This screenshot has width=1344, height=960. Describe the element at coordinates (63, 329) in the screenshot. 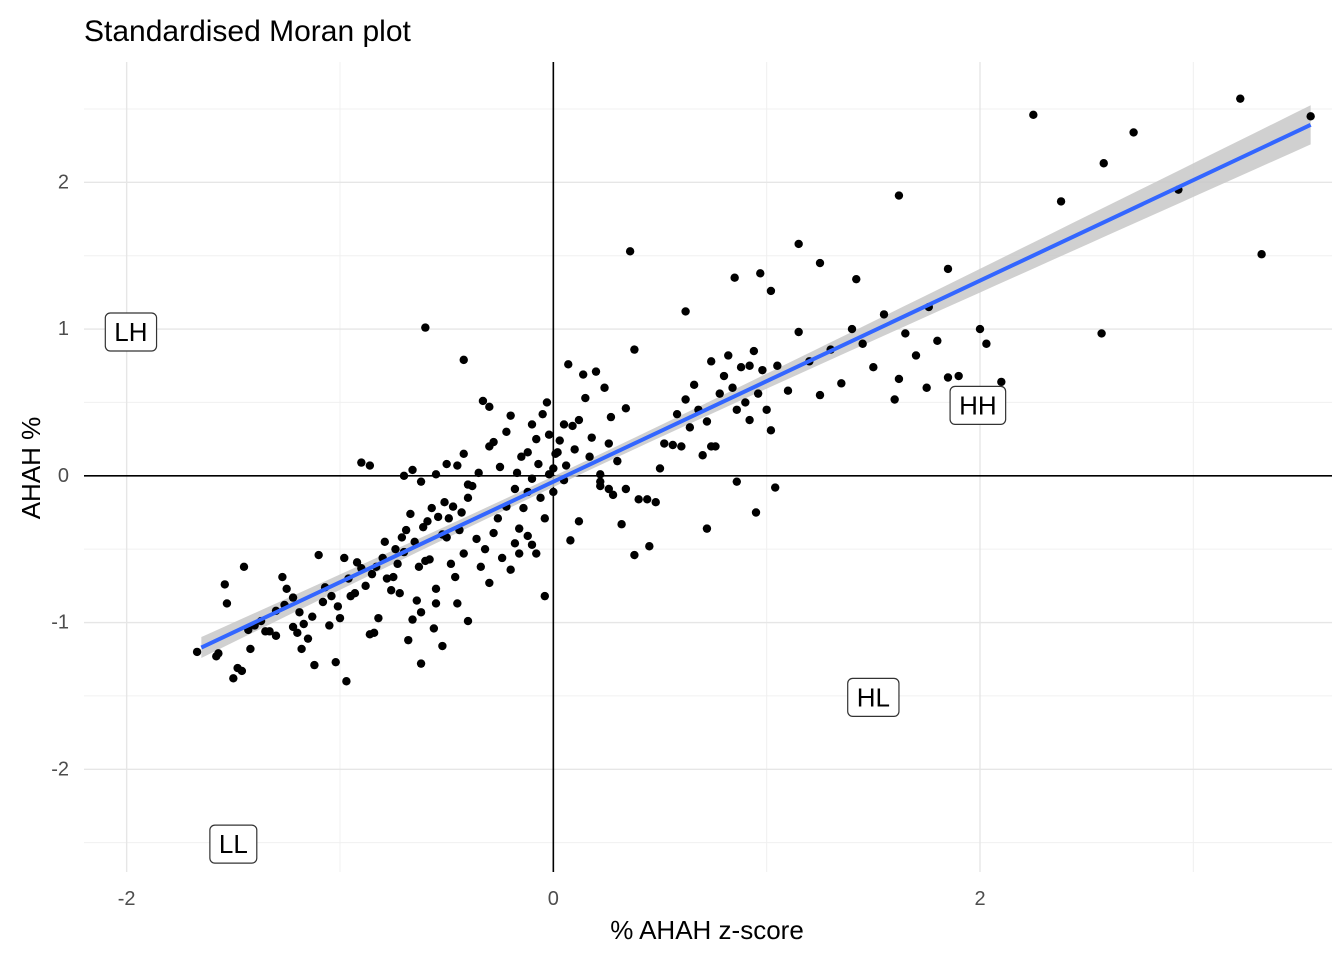

I see `y-tick-label: 1` at that location.